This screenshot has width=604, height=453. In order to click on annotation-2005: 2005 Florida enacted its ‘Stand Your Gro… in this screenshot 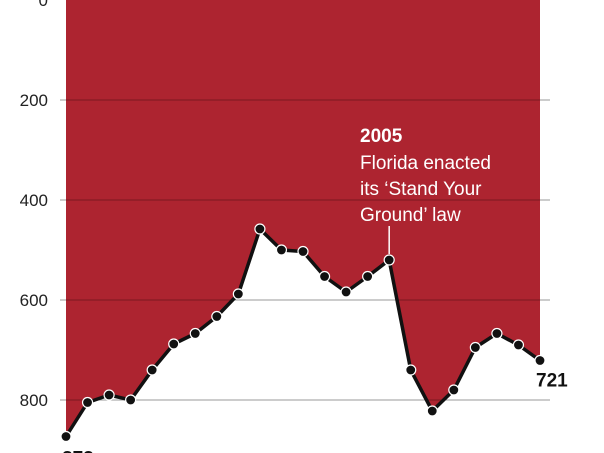, I will do `click(425, 190)`.